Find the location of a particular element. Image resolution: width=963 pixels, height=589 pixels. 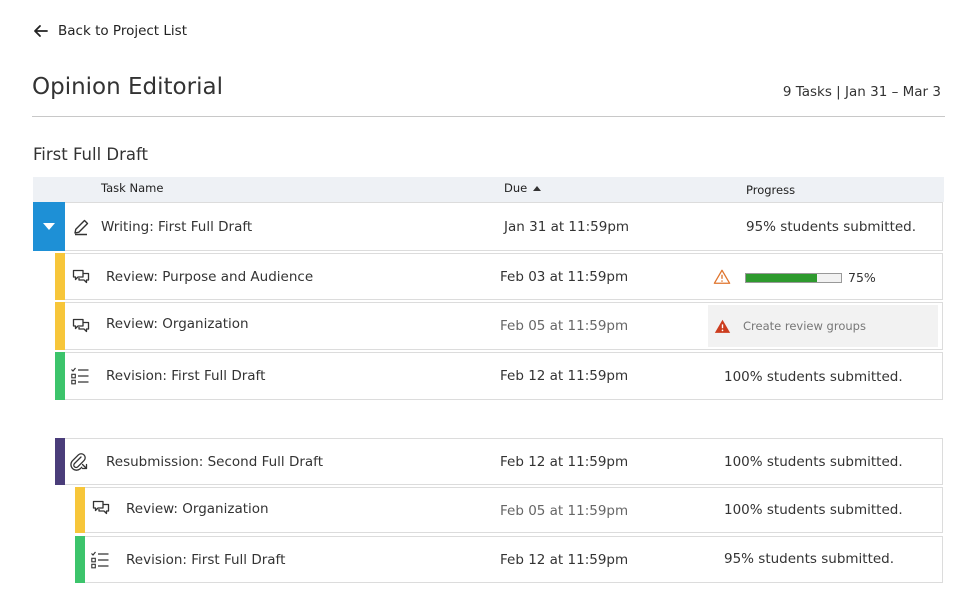

back-to-project-list-link: Back to Project List is located at coordinates (109, 31).